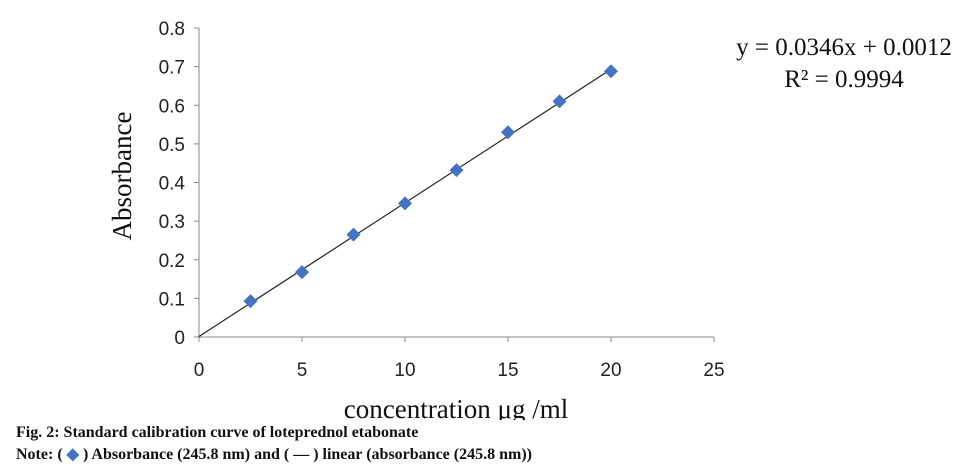  I want to click on diamond-marker-icon: ◆, so click(72, 454).